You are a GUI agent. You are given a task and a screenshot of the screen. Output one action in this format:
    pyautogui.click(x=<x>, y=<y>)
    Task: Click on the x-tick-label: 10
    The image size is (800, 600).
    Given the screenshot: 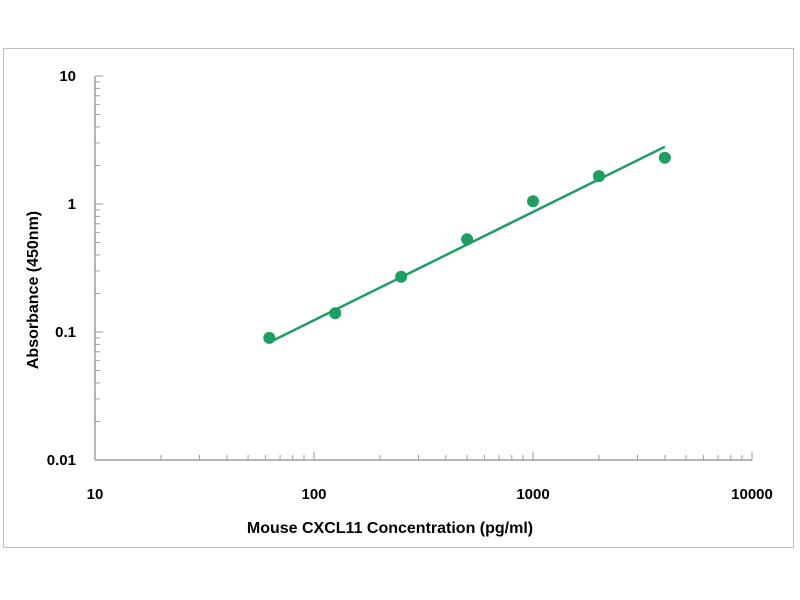 What is the action you would take?
    pyautogui.click(x=95, y=494)
    